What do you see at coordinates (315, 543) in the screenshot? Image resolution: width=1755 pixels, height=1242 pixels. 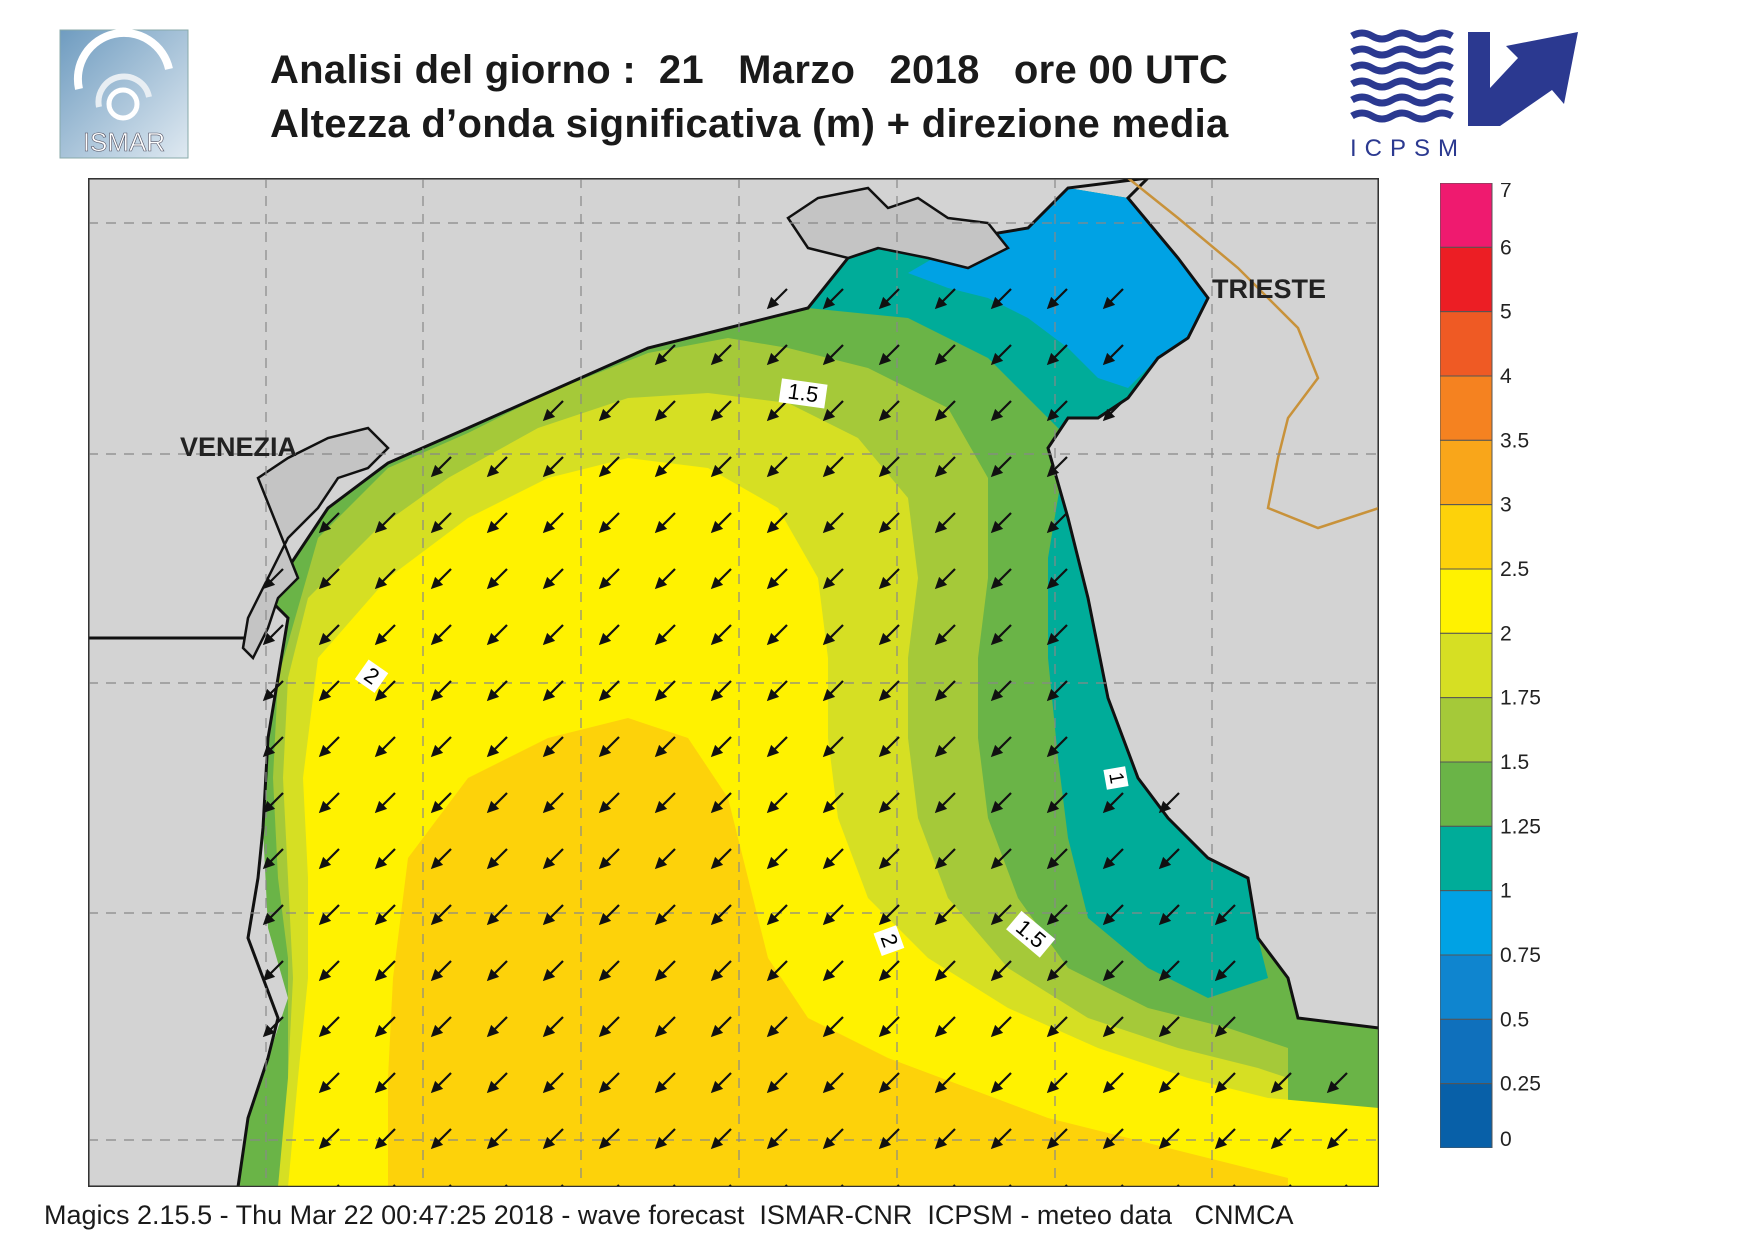 I see `venice-islands` at bounding box center [315, 543].